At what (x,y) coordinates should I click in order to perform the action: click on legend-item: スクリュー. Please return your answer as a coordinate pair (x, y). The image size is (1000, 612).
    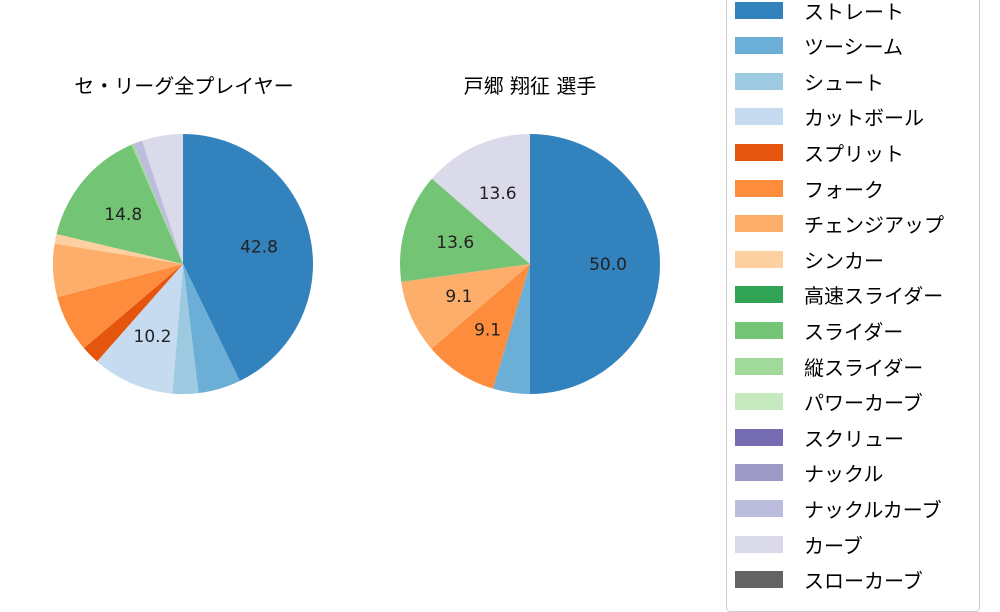
    Looking at the image, I should click on (819, 437).